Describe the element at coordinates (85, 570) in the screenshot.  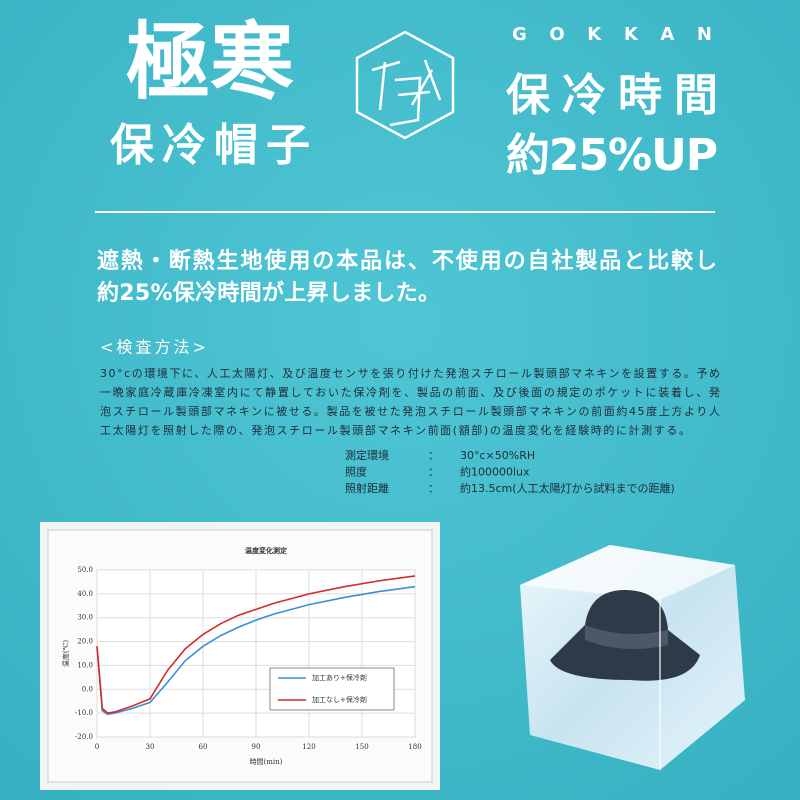
I see `y-tick-label: 50.0` at that location.